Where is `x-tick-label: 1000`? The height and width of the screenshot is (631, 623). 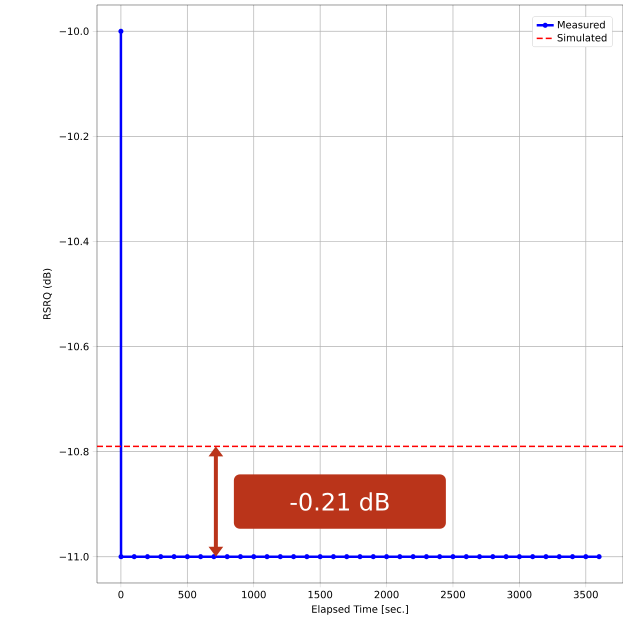
x-tick-label: 1000 is located at coordinates (254, 594).